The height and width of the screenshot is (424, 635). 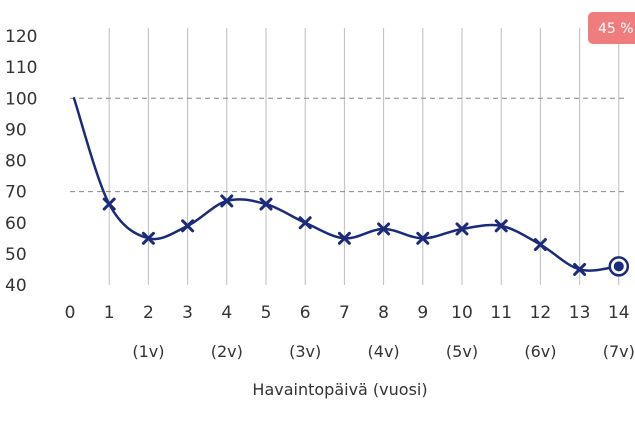 I want to click on y-tick-100: 100, so click(x=21, y=99).